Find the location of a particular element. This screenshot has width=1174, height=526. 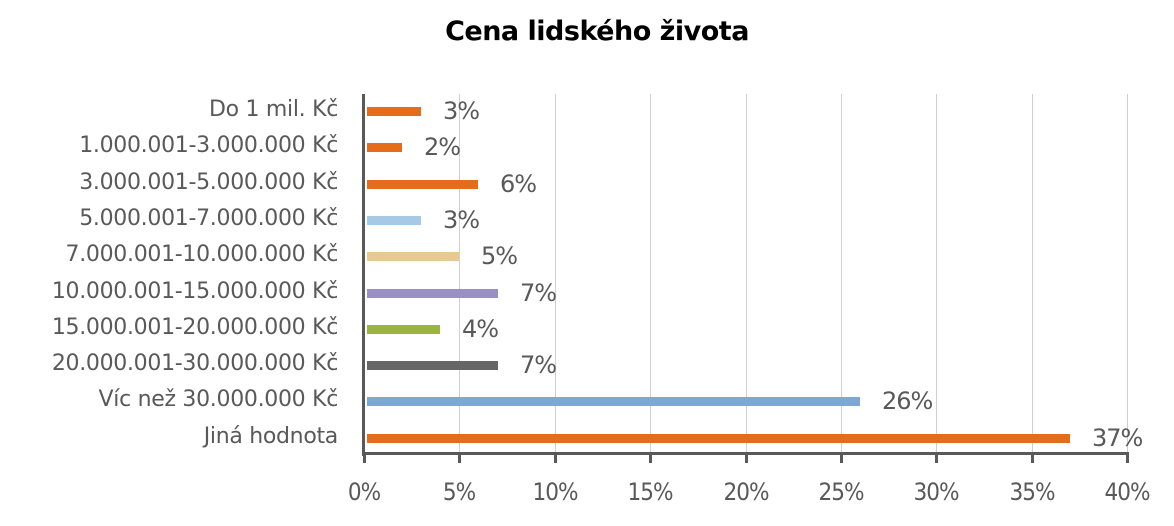

category-label: 10.000.001-15.000.000 Kč is located at coordinates (194, 291).